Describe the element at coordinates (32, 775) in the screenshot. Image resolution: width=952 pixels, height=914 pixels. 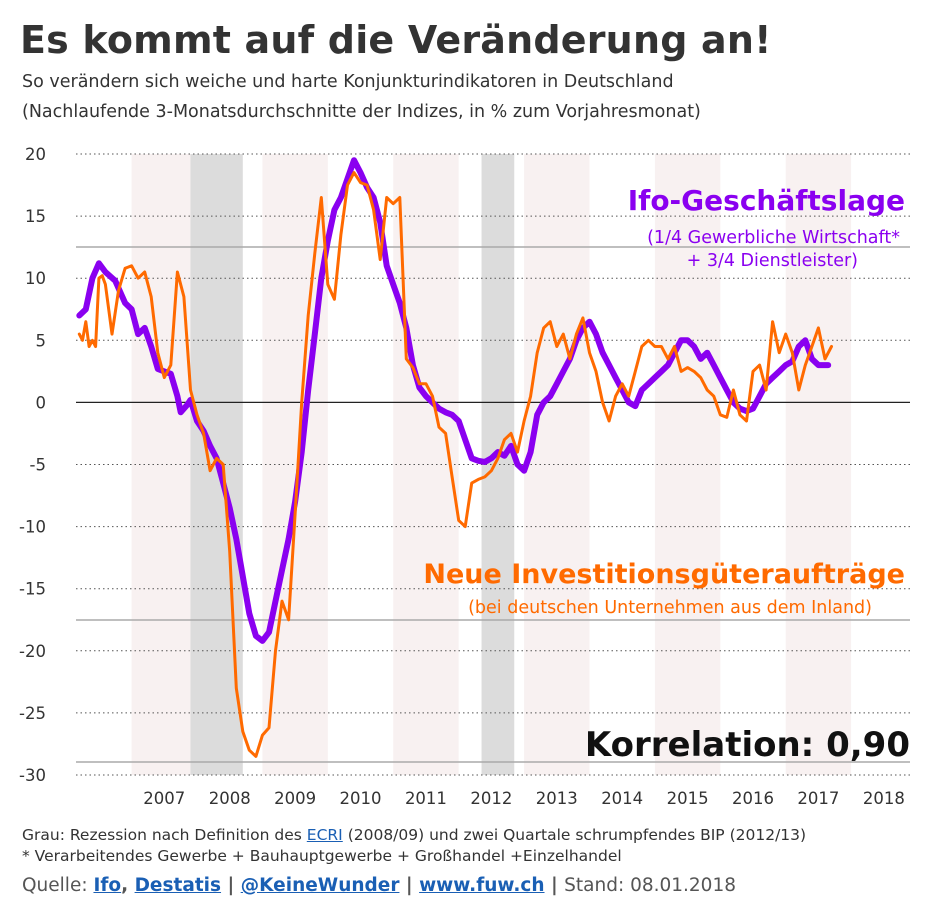
I see `y-tick-label: -30` at that location.